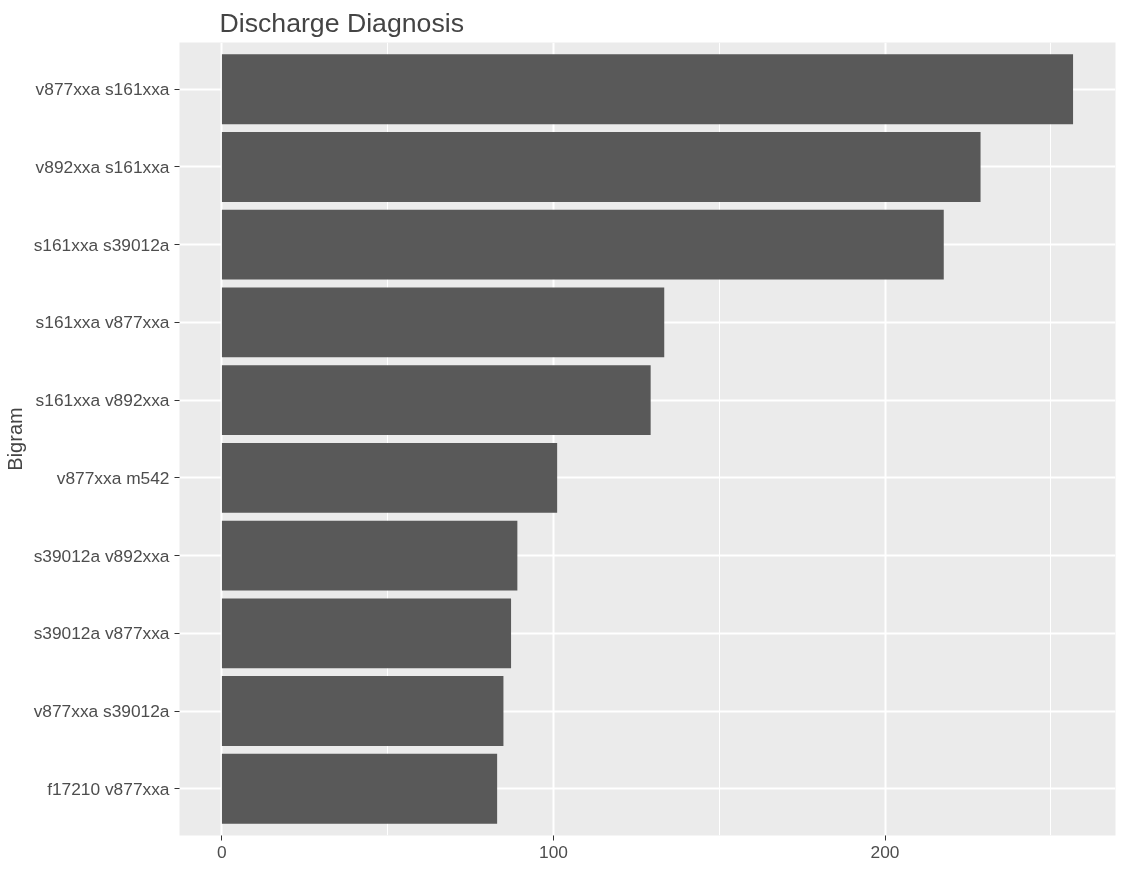  Describe the element at coordinates (553, 851) in the screenshot. I see `x-tick-label: 100` at that location.